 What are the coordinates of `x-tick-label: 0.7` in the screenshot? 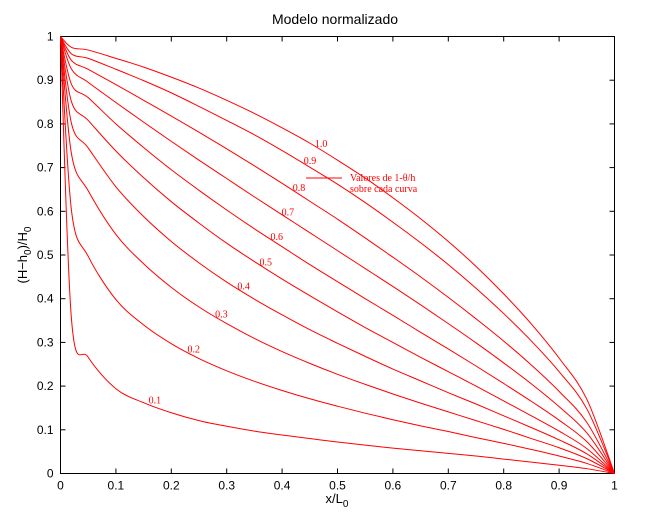 It's located at (448, 486).